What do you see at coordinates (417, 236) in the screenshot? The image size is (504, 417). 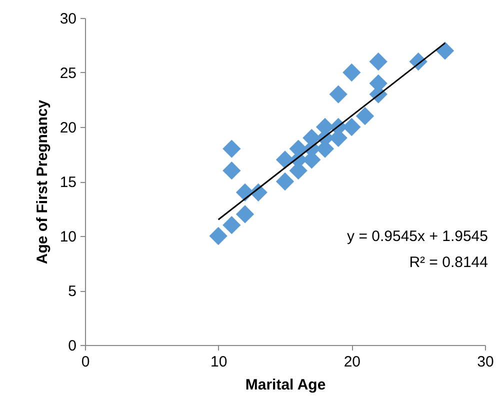 I see `annotation: y = 0.9545x + 1.9545` at bounding box center [417, 236].